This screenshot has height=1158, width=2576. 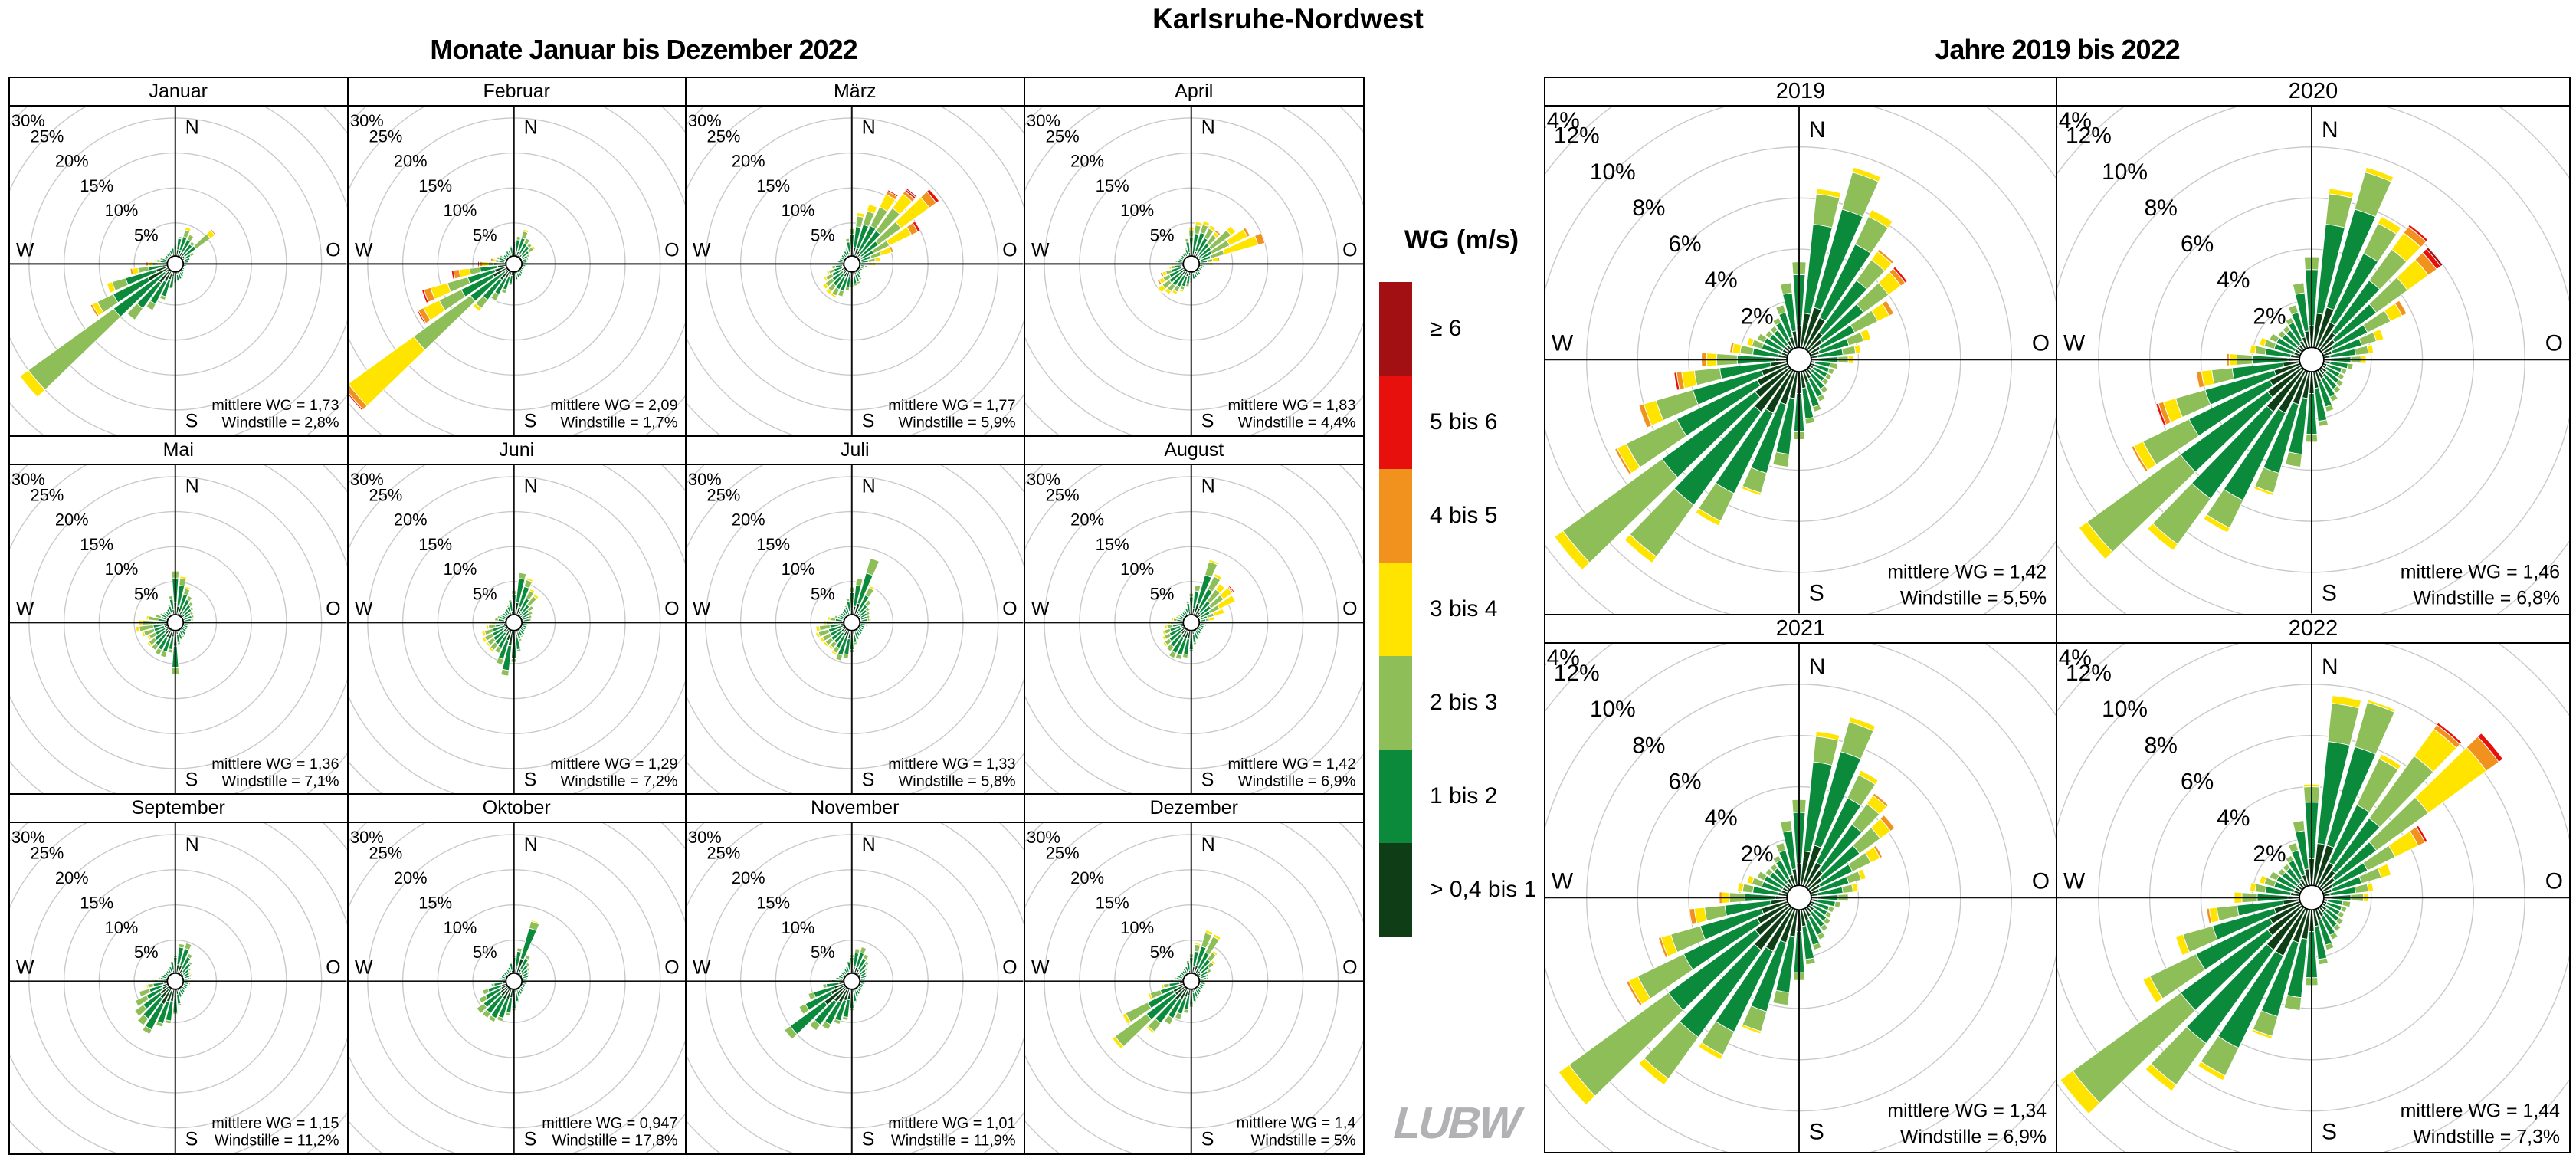 What do you see at coordinates (1302, 1141) in the screenshot?
I see `calm-percent-stat: Windstille = 5%` at bounding box center [1302, 1141].